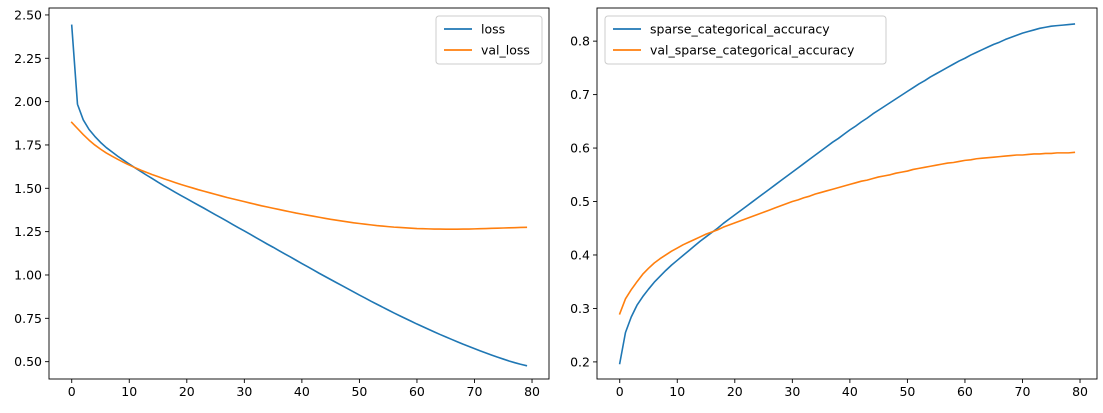  What do you see at coordinates (580, 94) in the screenshot?
I see `y-tick-label: 0.7` at bounding box center [580, 94].